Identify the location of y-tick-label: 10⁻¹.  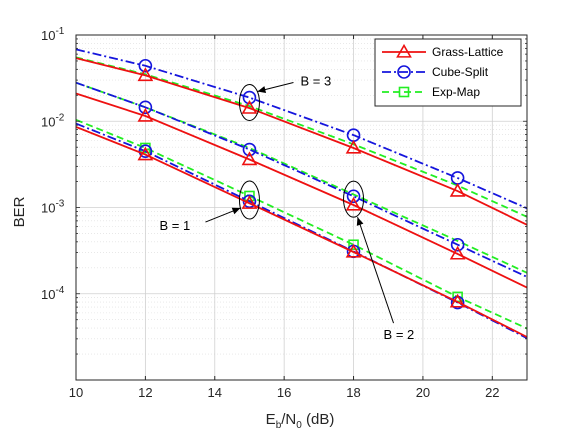
(53, 34).